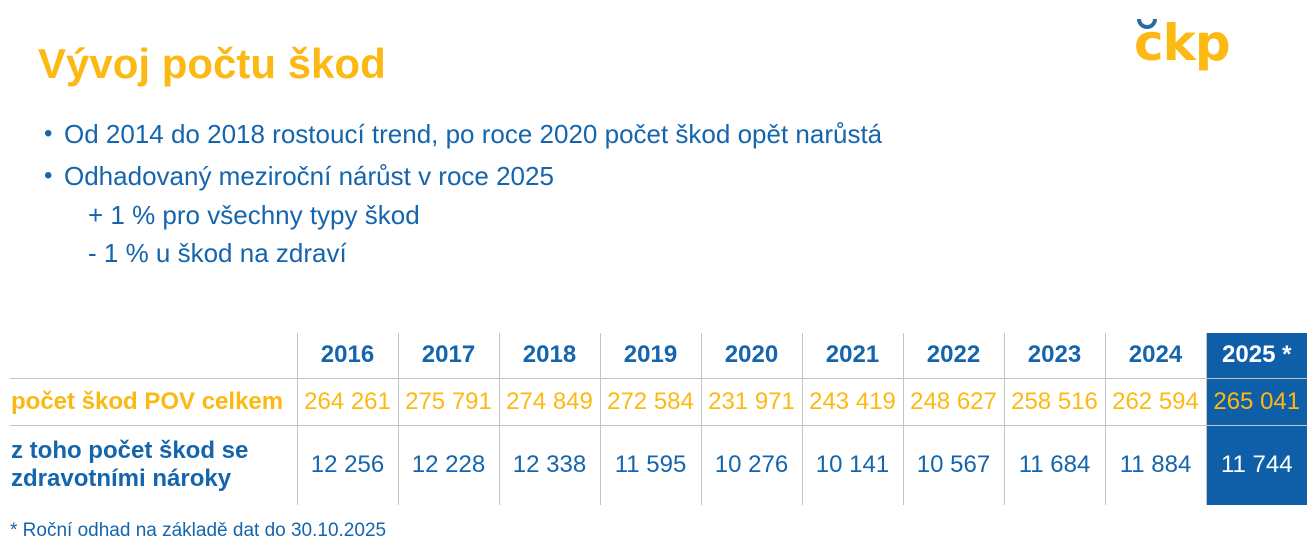 Image resolution: width=1316 pixels, height=554 pixels. What do you see at coordinates (751, 465) in the screenshot?
I see `value-cell: 10 276` at bounding box center [751, 465].